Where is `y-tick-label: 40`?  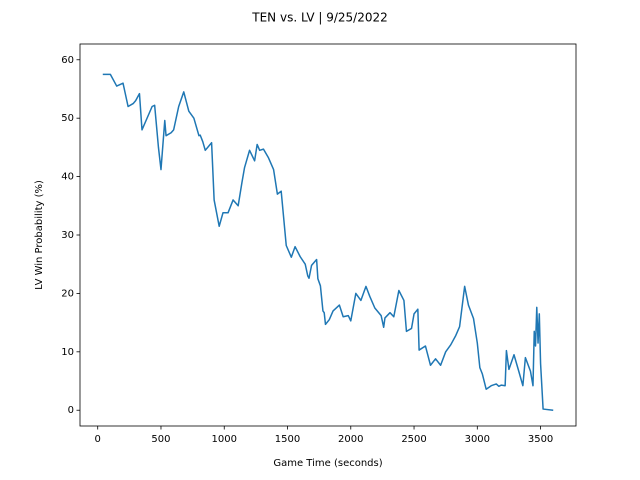 y-tick-label: 40 is located at coordinates (67, 177).